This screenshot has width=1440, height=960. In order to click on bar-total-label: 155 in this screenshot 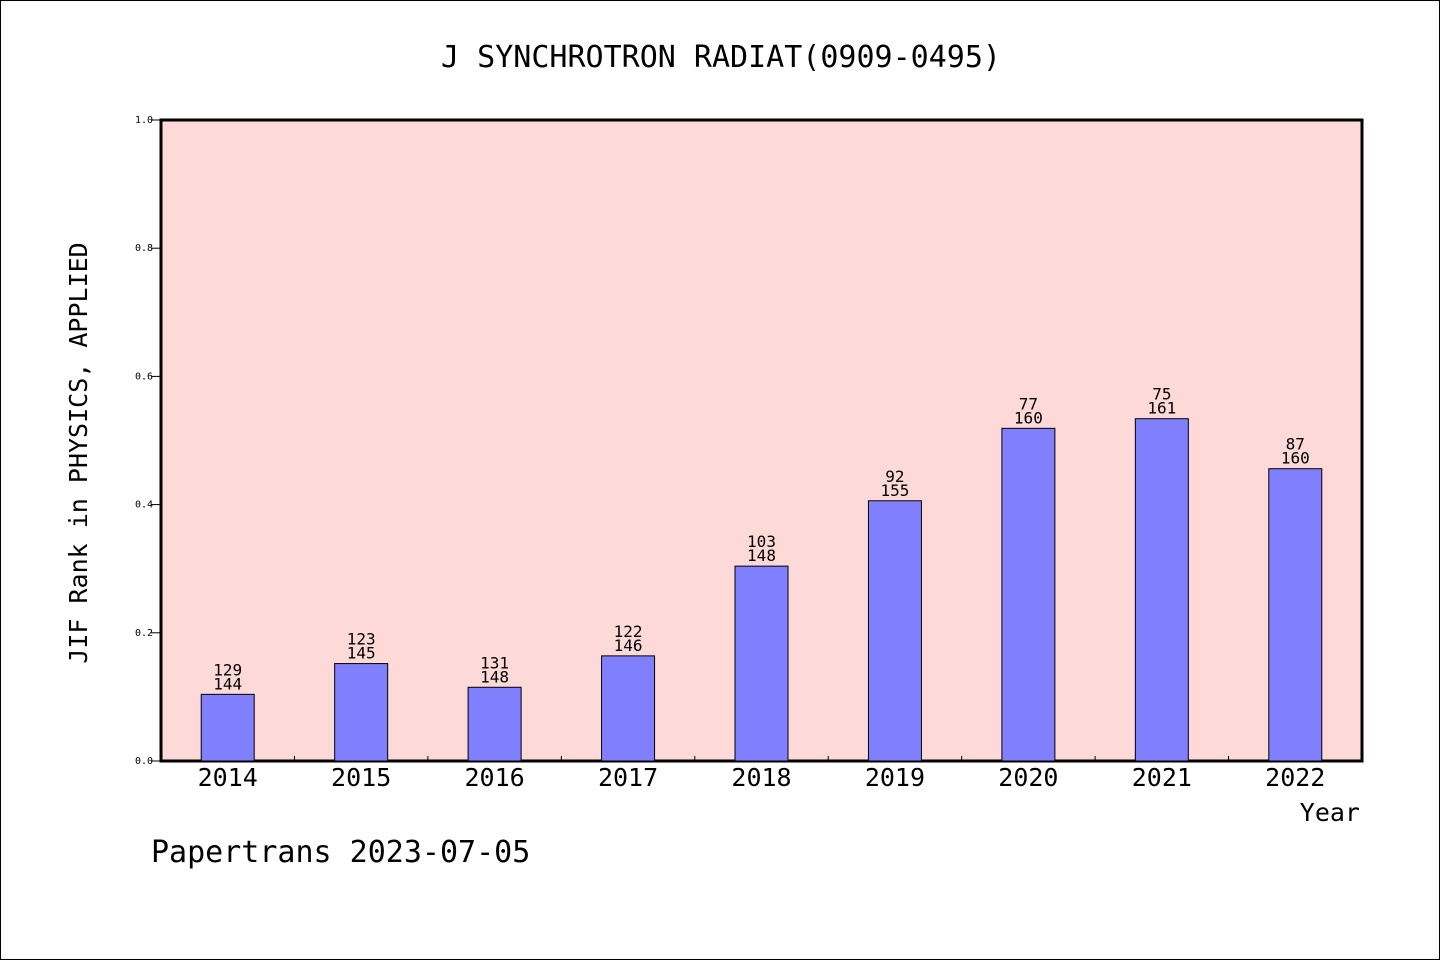, I will do `click(894, 490)`.